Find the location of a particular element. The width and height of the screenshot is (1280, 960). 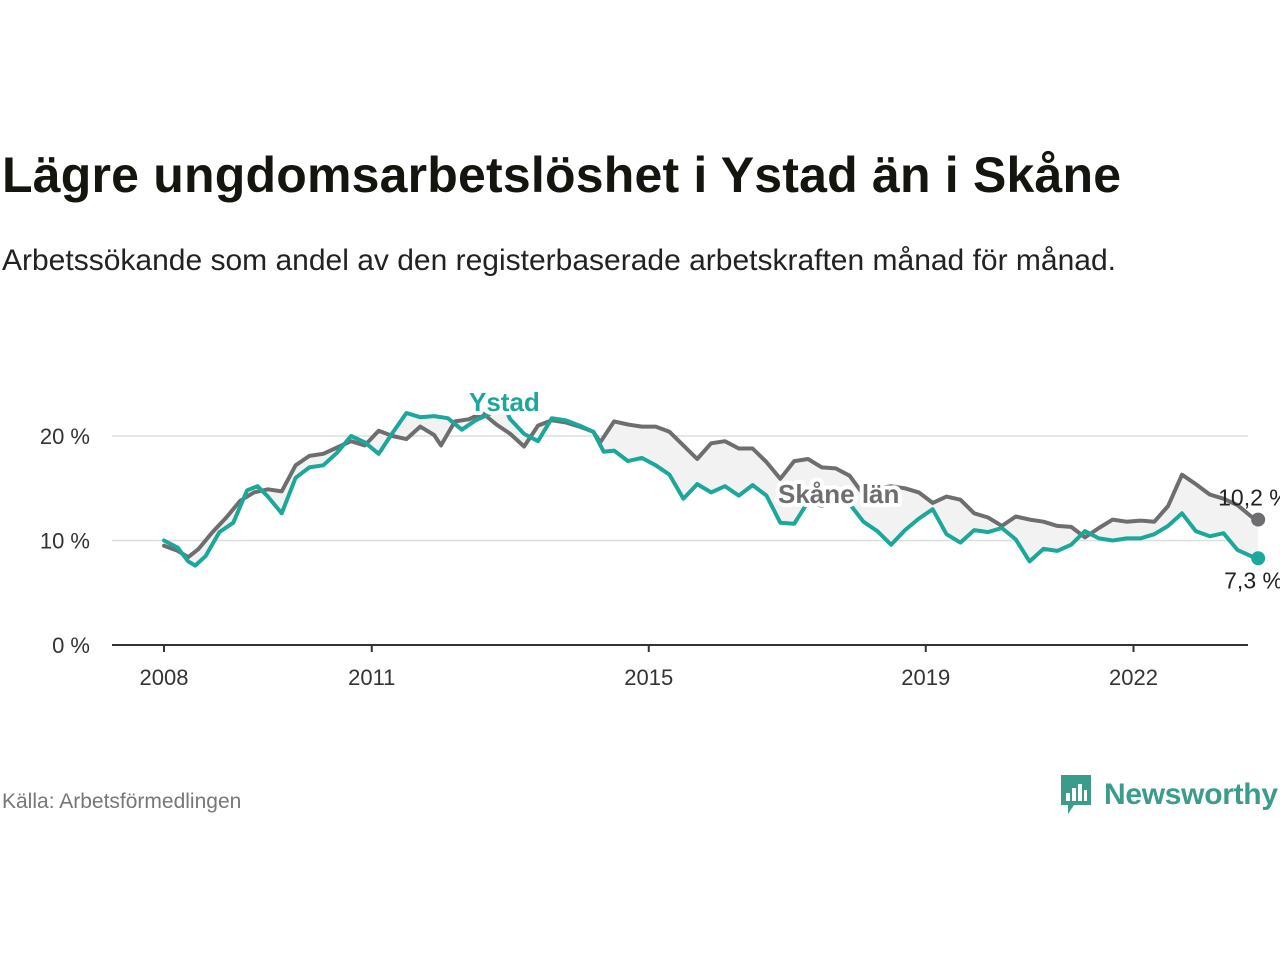

newsworthy-logo-text: Newsworthy is located at coordinates (1191, 794).